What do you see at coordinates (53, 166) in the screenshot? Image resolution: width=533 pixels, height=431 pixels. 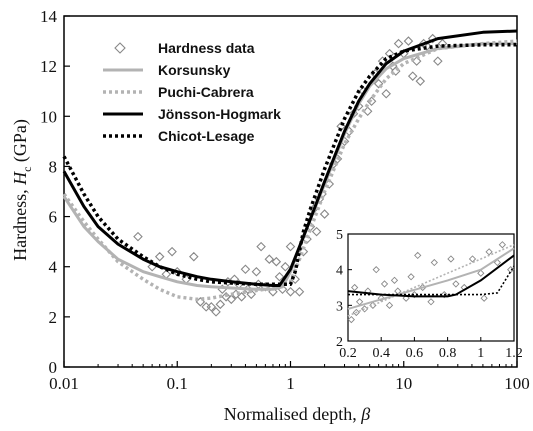 I see `y-tick-label: 8` at bounding box center [53, 166].